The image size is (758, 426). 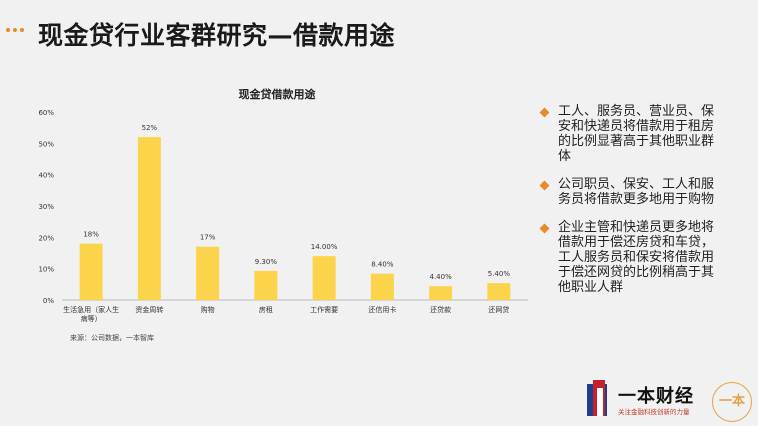 What do you see at coordinates (324, 247) in the screenshot?
I see `data-label: 14.00%` at bounding box center [324, 247].